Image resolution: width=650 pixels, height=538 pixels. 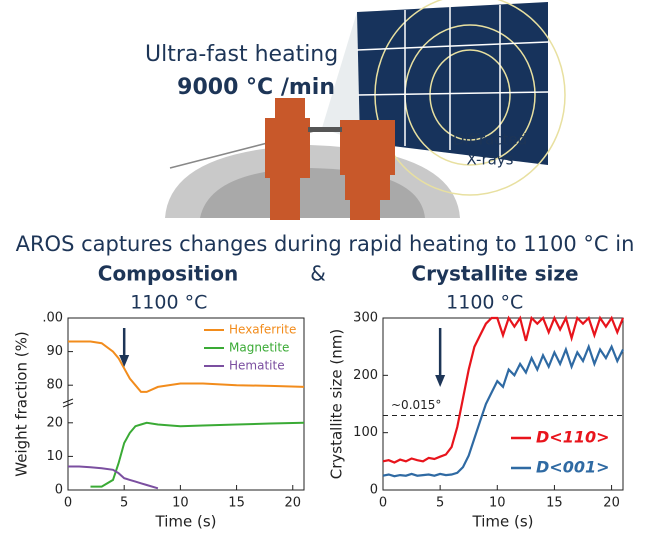 What do you see at coordinates (365, 318) in the screenshot?
I see `y-tick-label: 300` at bounding box center [365, 318].